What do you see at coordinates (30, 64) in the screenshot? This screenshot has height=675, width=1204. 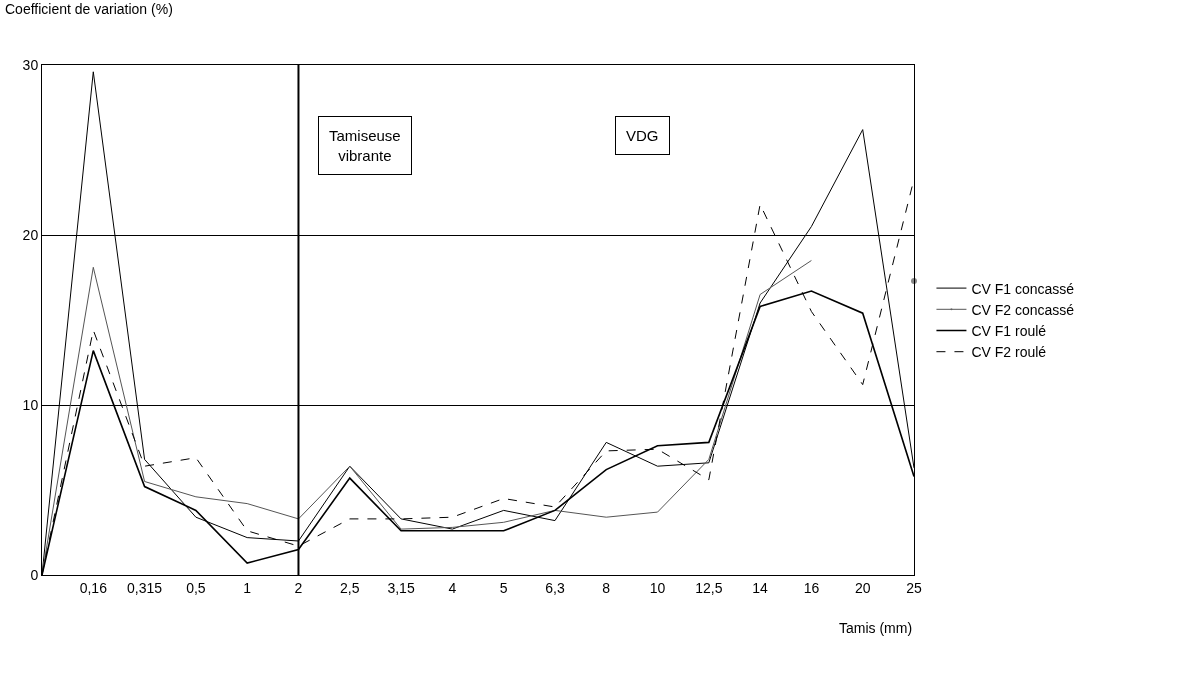 I see `y-tick-label: 30` at bounding box center [30, 64].